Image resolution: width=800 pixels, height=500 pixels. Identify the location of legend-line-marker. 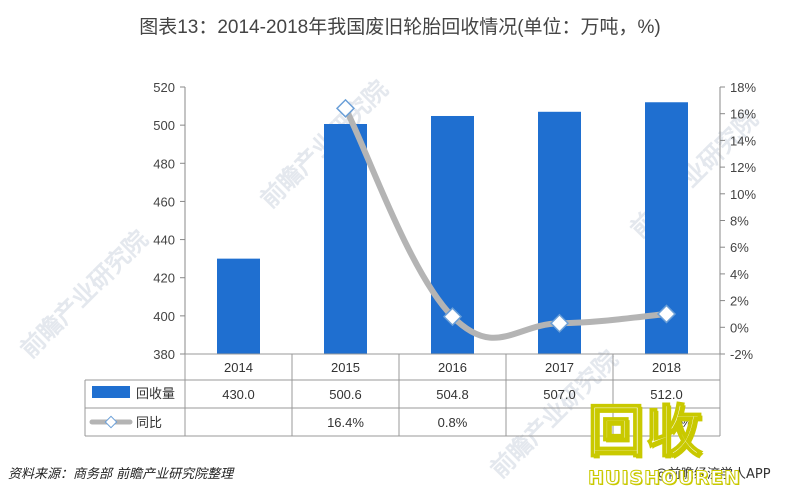
(111, 422).